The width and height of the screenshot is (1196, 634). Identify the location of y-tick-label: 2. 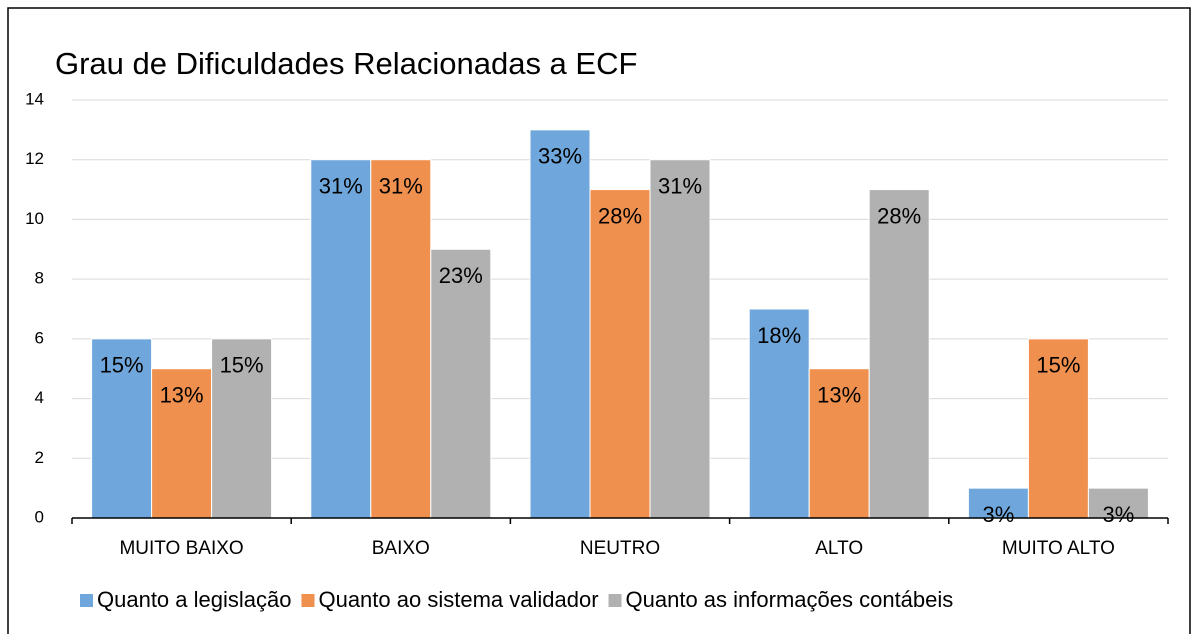
(39, 457).